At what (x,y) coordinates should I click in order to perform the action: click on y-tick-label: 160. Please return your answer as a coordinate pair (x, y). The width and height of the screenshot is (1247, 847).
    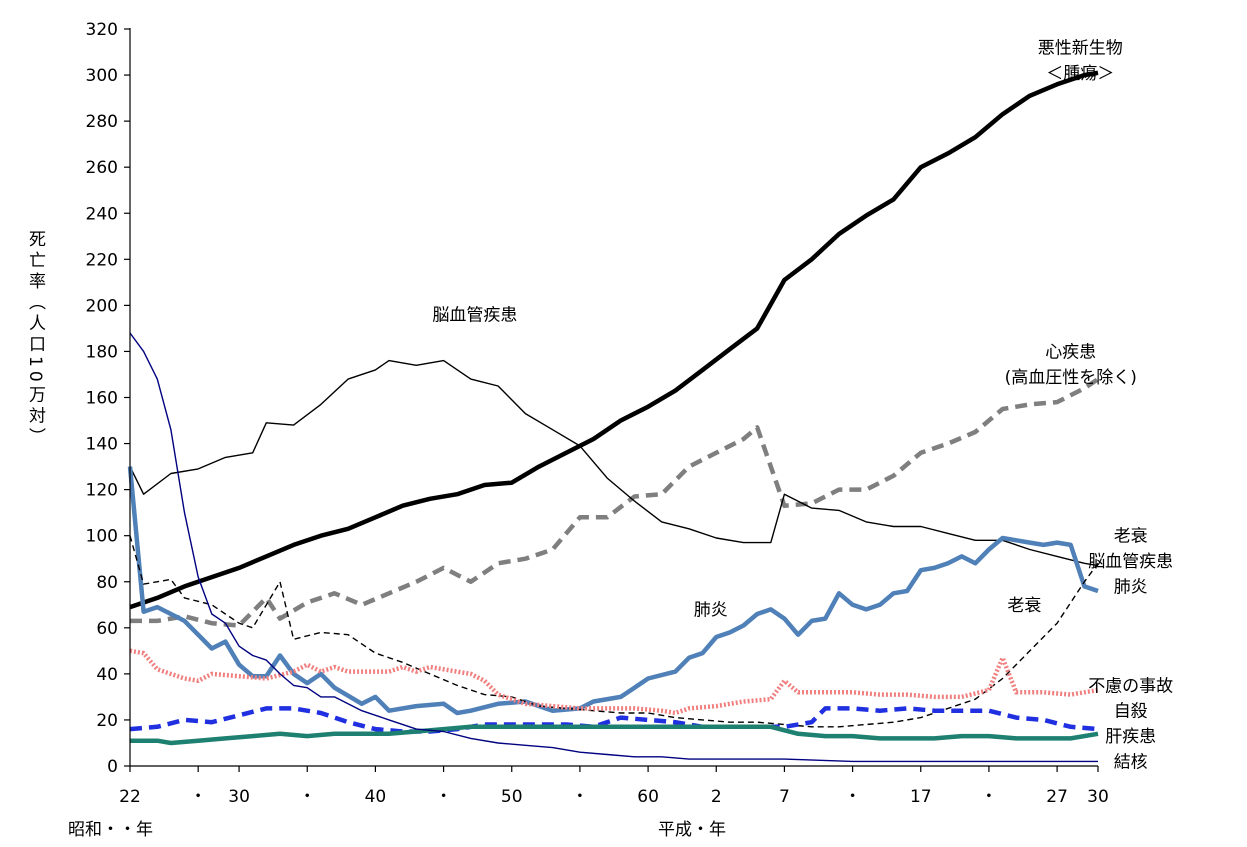
    Looking at the image, I should click on (102, 399).